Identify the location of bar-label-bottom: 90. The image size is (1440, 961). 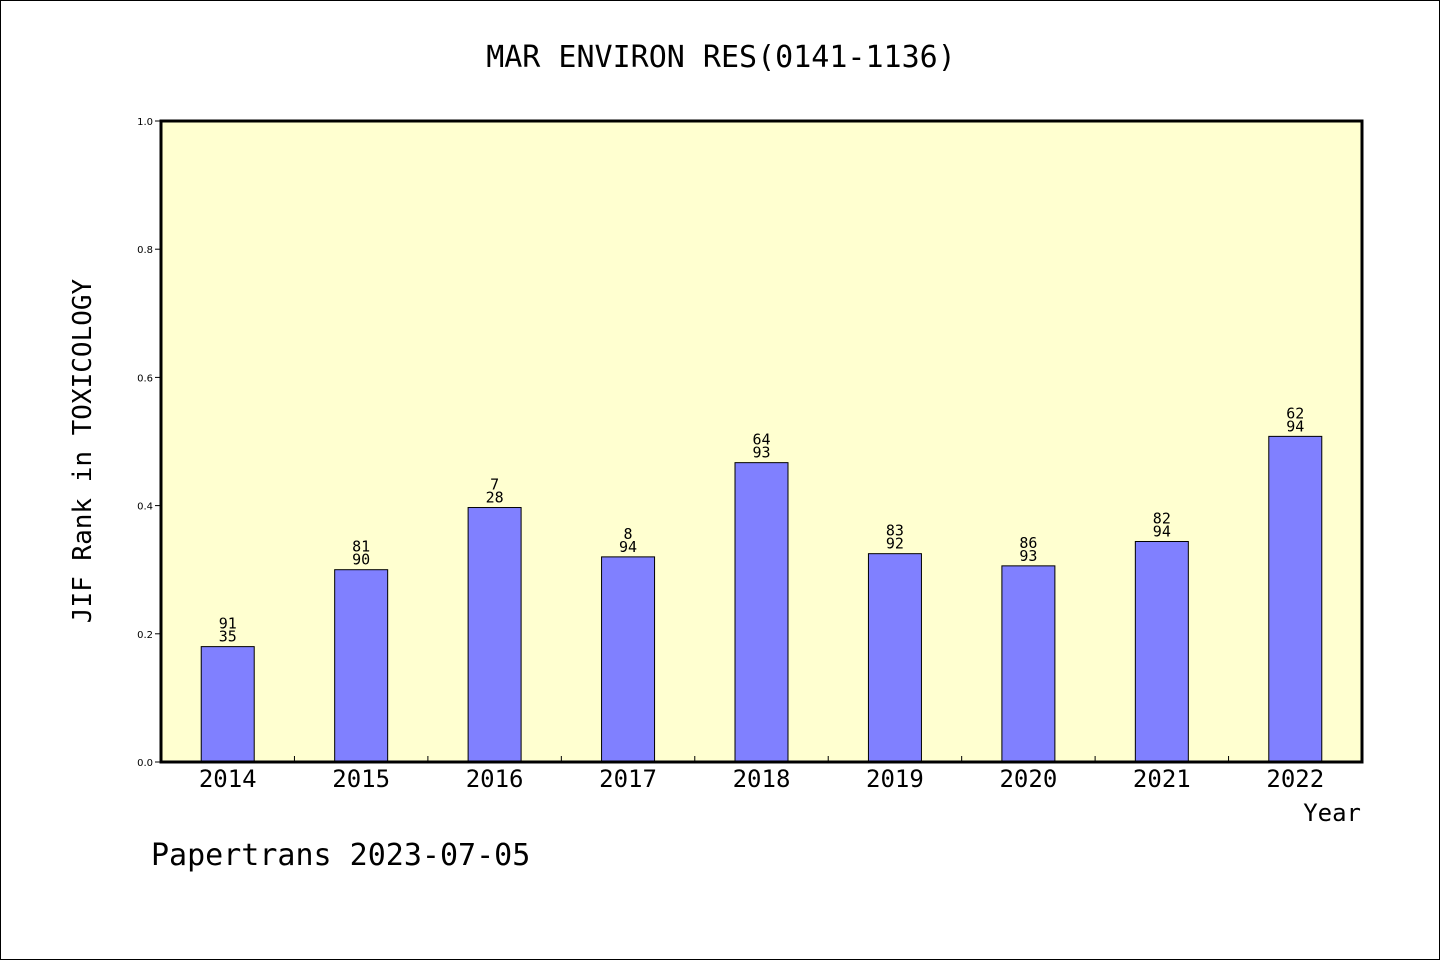
(361, 560).